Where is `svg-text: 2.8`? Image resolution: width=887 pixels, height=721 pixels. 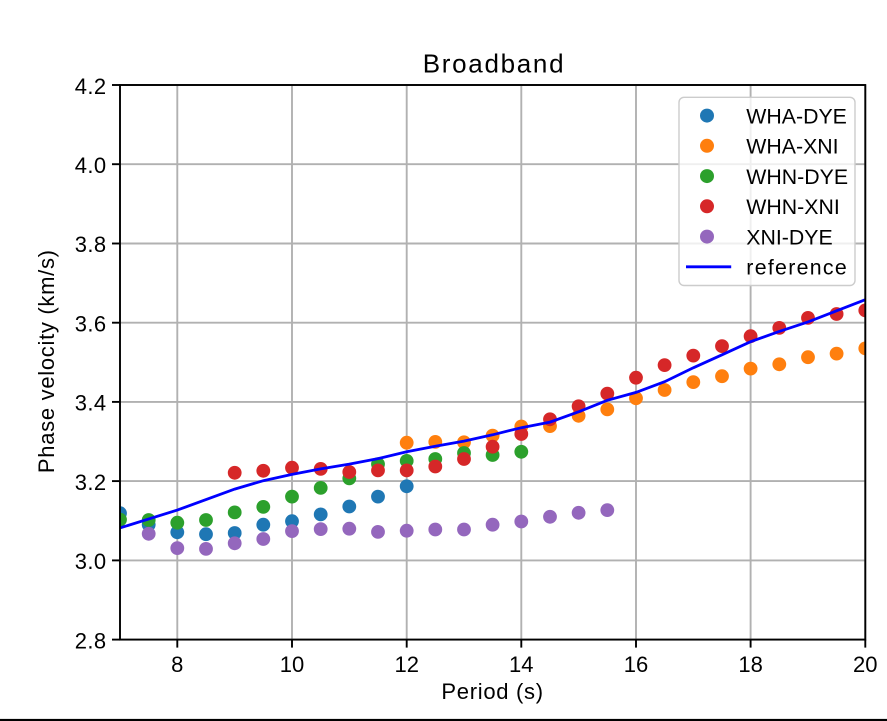 svg-text: 2.8 is located at coordinates (91, 640).